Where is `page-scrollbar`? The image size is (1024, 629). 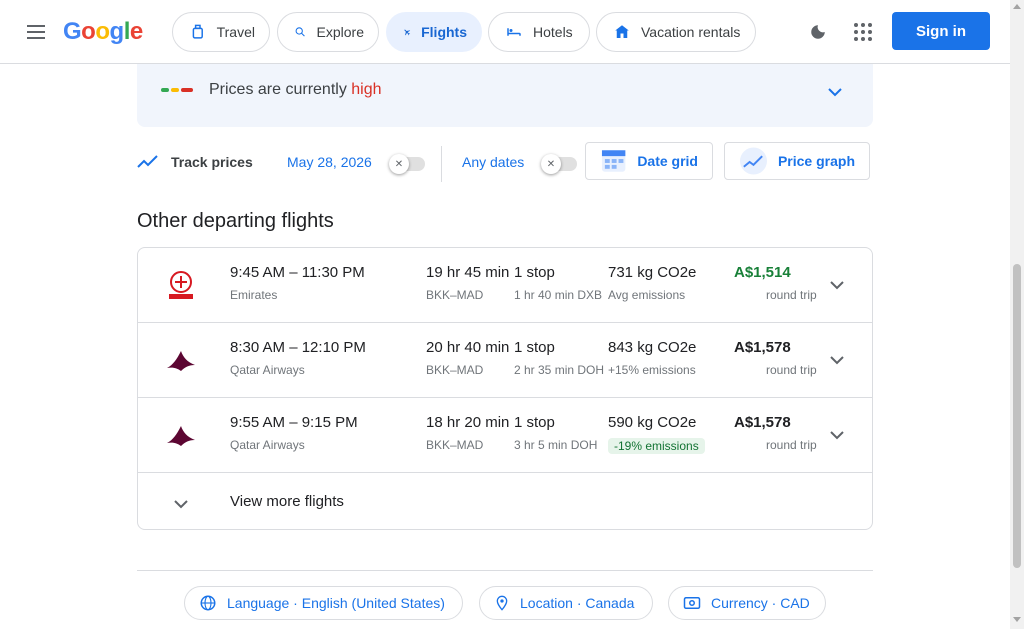 page-scrollbar is located at coordinates (1017, 314).